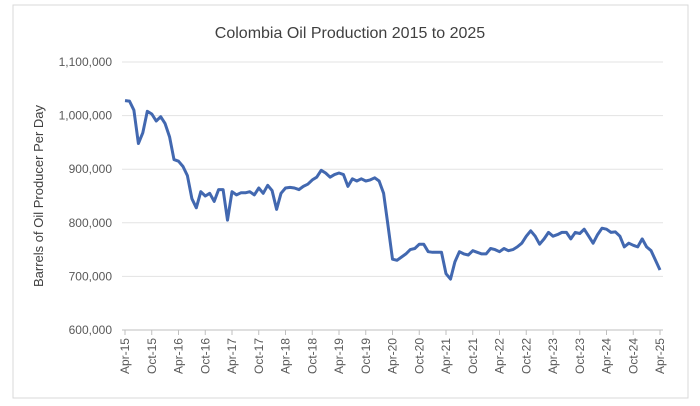 The image size is (700, 406). I want to click on x-tick-label: Oct-16, so click(205, 356).